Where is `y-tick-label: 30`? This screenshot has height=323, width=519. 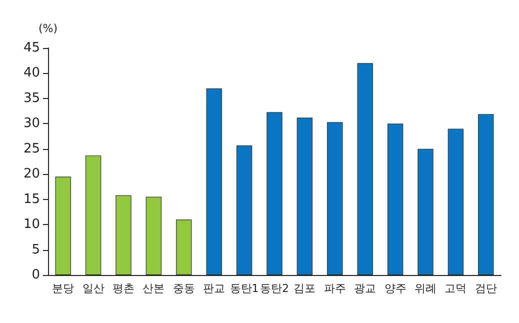 y-tick-label: 30 is located at coordinates (31, 124).